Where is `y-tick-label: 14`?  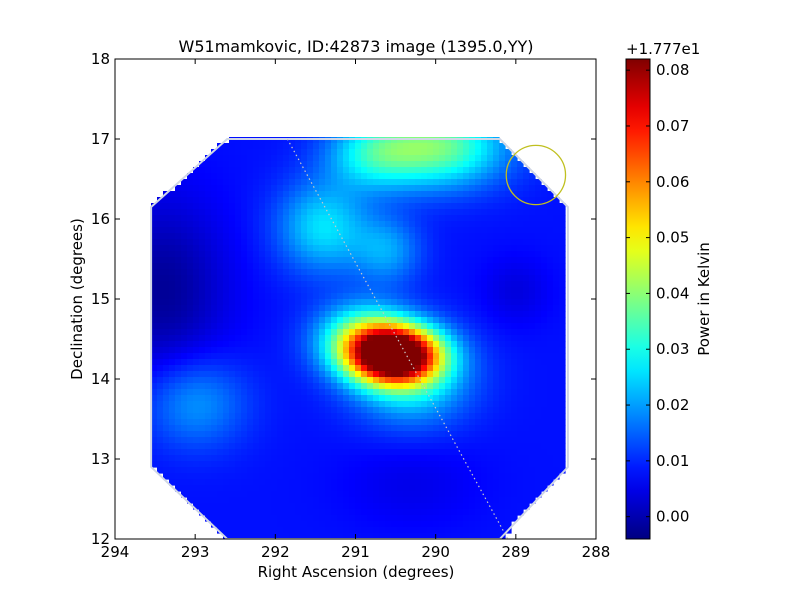 y-tick-label: 14 is located at coordinates (100, 379).